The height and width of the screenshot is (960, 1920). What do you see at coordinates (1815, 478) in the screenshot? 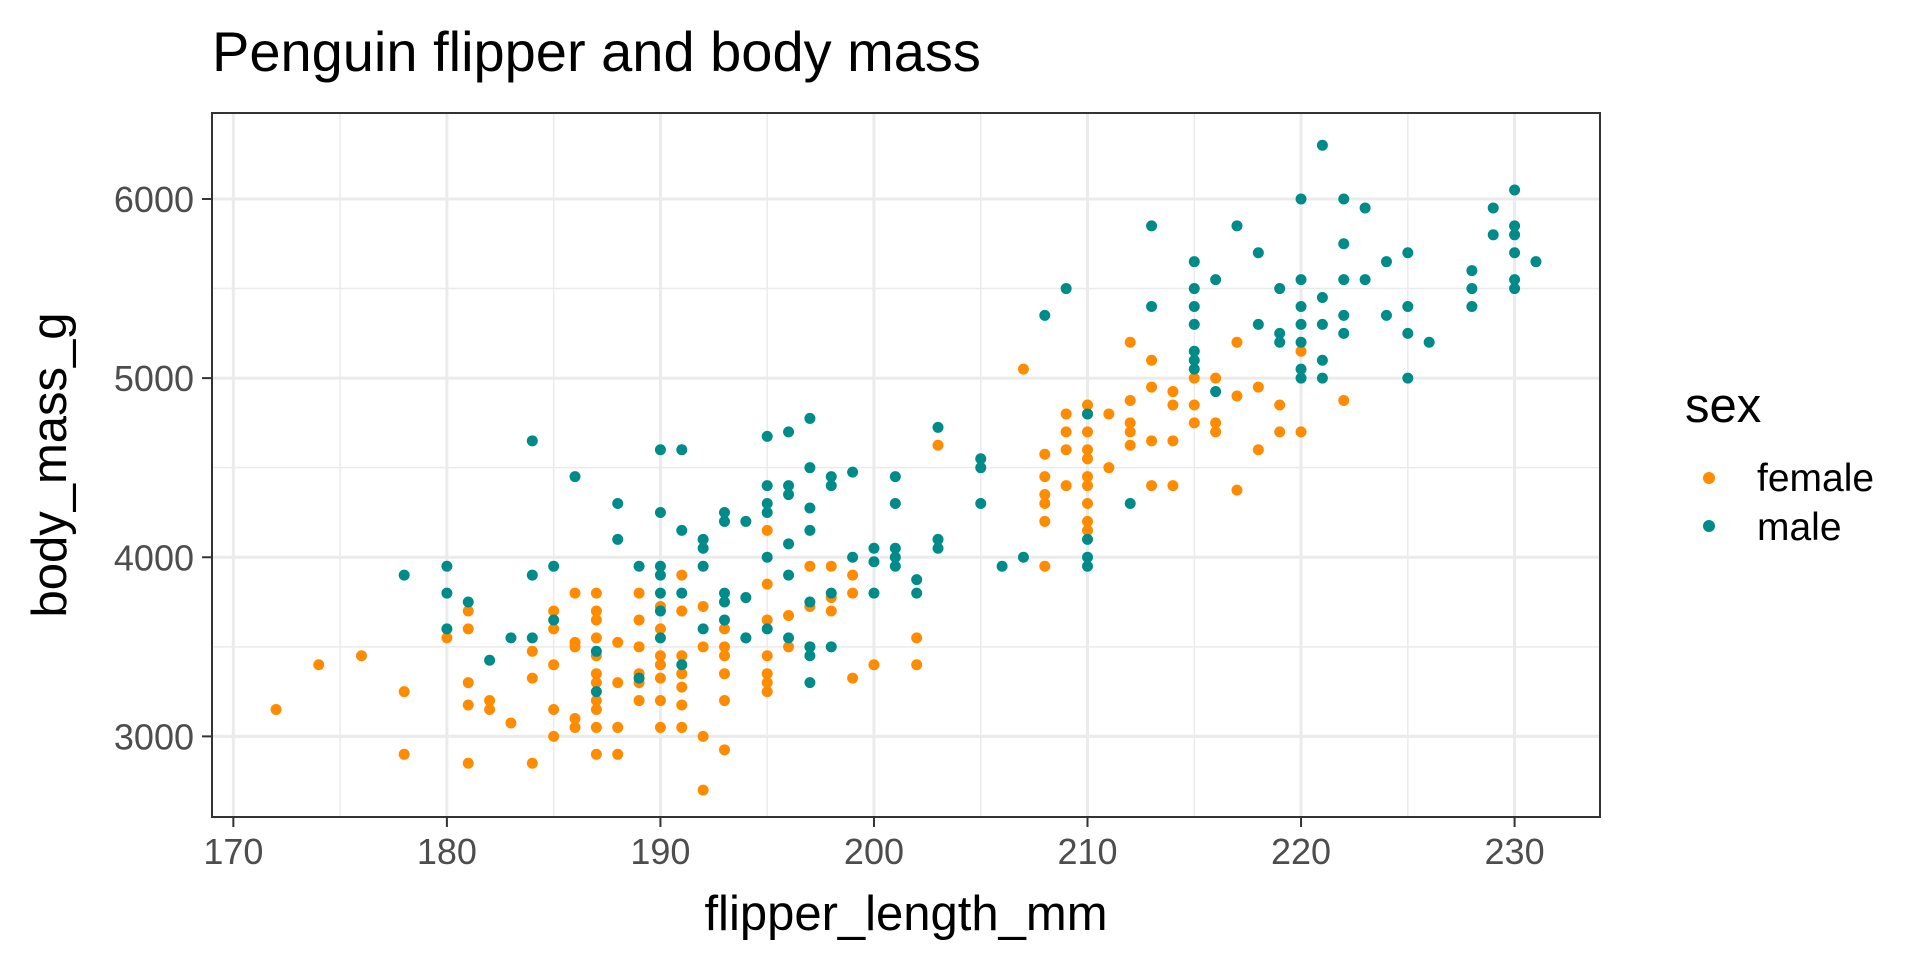
I see `legend-label-female: female` at bounding box center [1815, 478].